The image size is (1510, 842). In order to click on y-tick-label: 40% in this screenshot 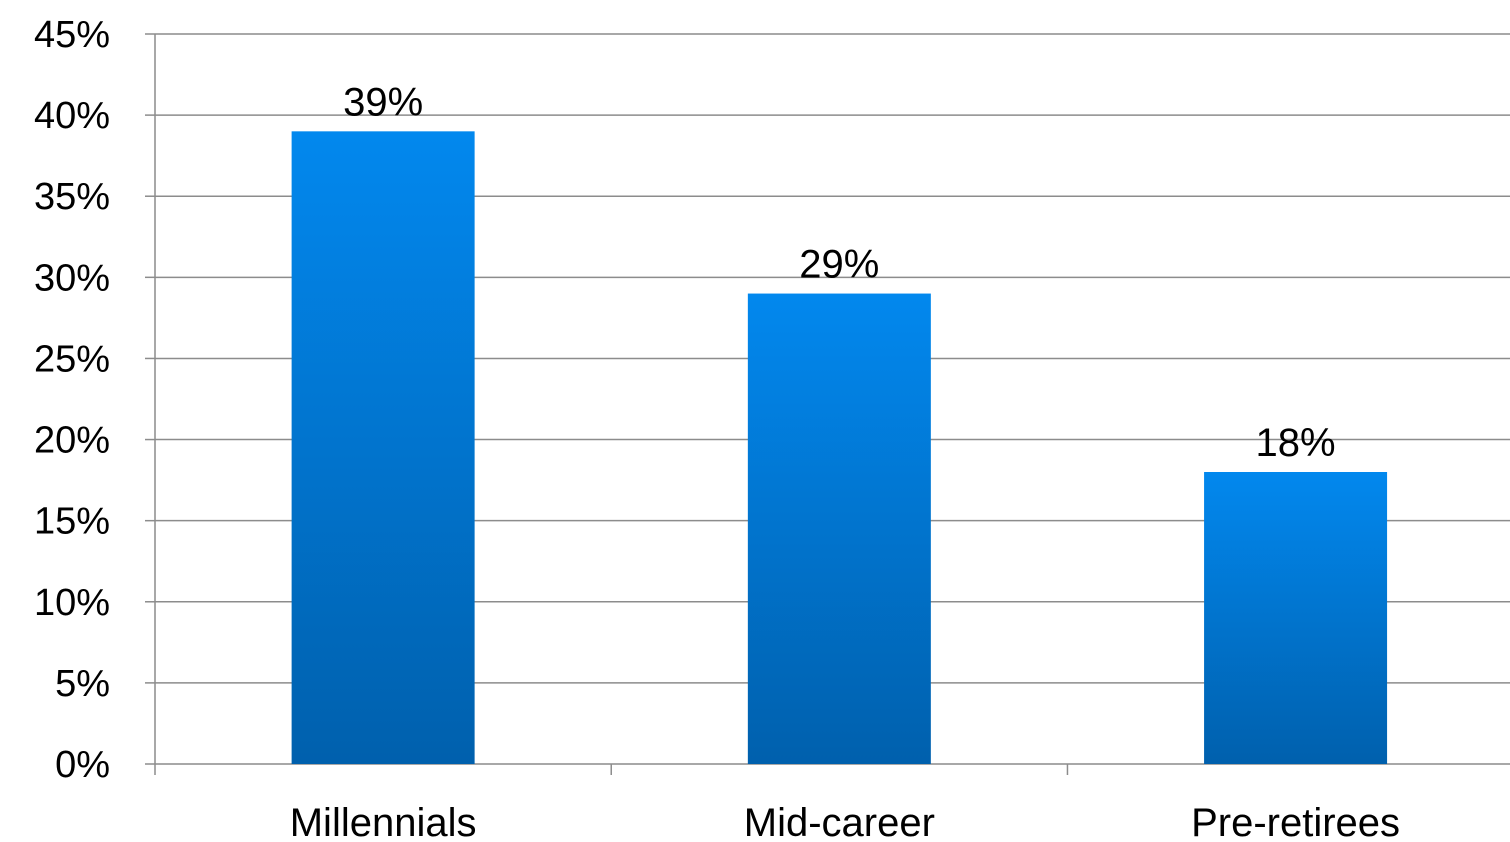, I will do `click(72, 116)`.